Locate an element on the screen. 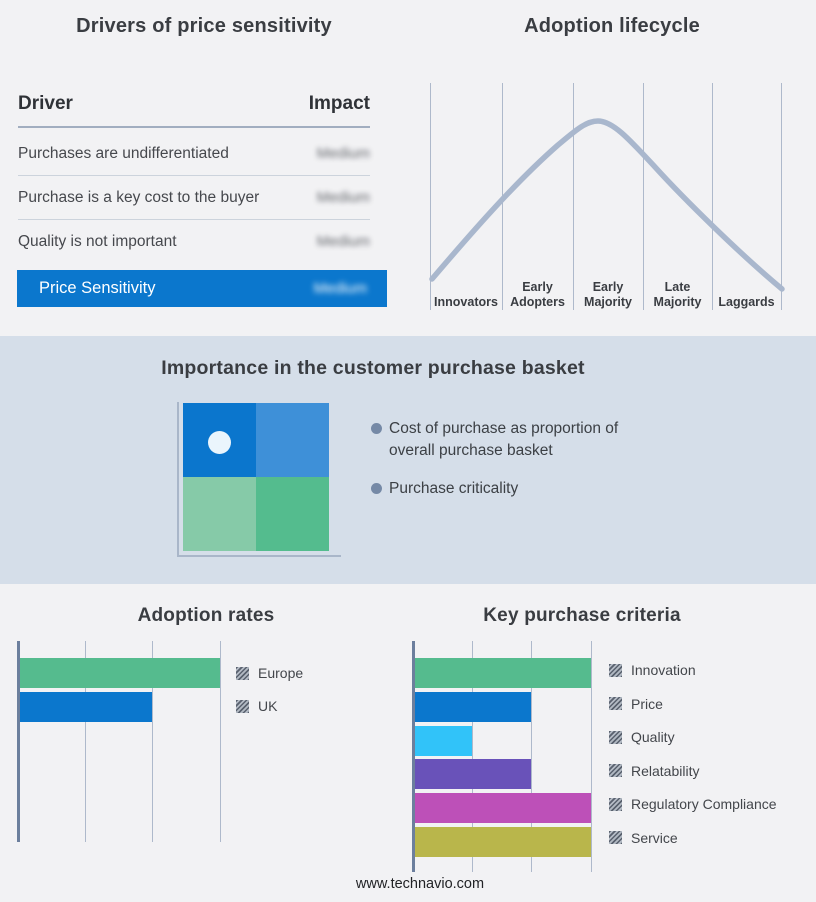 The height and width of the screenshot is (902, 816). bar-relatability is located at coordinates (473, 774).